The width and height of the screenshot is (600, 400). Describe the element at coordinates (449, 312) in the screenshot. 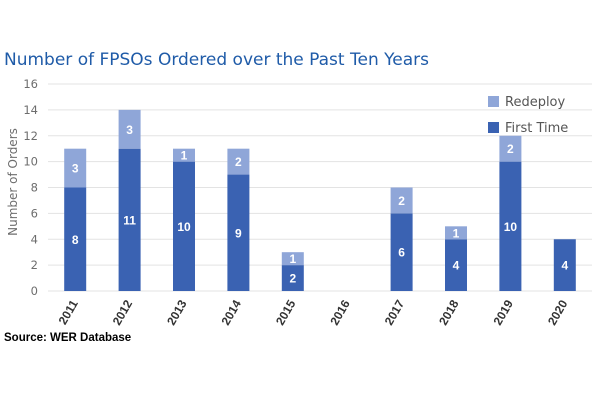

I see `x-tick-label: 2018` at that location.